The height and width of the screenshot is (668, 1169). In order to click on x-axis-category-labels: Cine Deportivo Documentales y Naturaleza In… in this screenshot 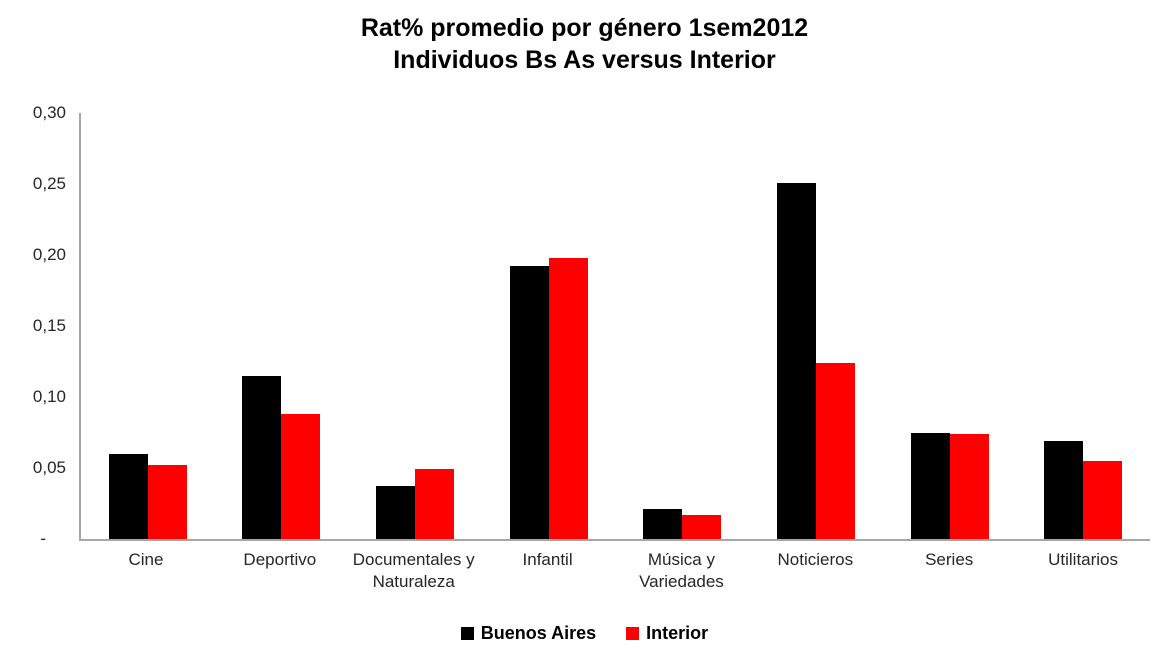, I will do `click(614, 571)`.